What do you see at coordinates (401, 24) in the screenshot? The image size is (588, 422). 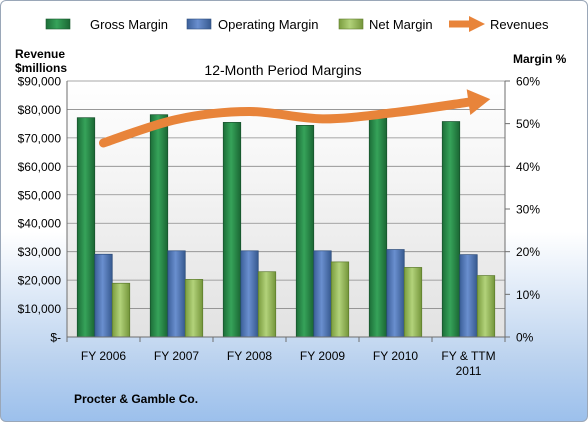 I see `legend-label: Net Margin` at bounding box center [401, 24].